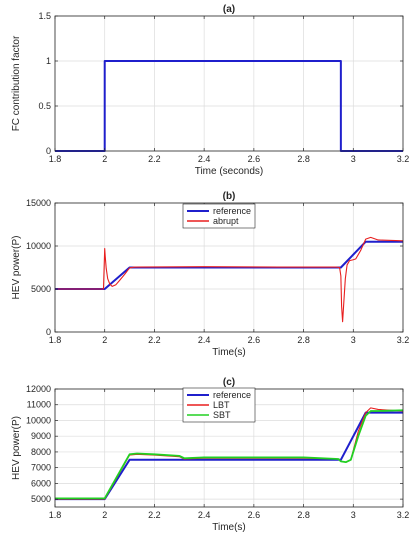 The image size is (415, 550). Describe the element at coordinates (41, 468) in the screenshot. I see `y-tick-label: 7000` at that location.